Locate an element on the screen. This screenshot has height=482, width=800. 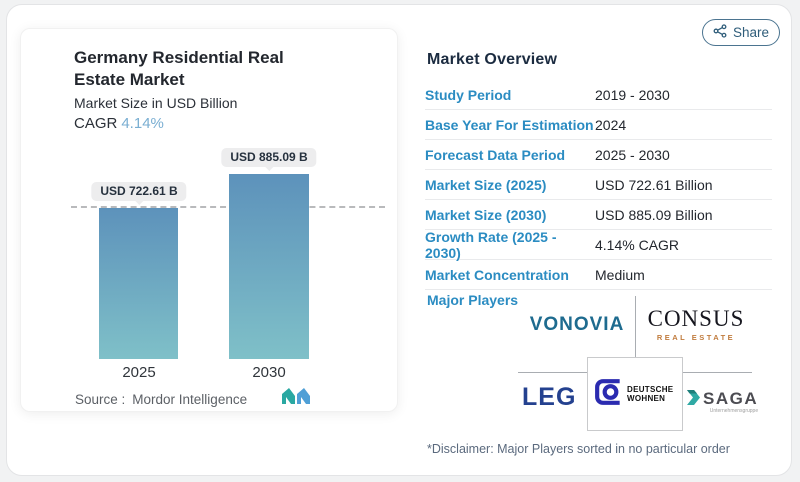
bar-2030 is located at coordinates (269, 266).